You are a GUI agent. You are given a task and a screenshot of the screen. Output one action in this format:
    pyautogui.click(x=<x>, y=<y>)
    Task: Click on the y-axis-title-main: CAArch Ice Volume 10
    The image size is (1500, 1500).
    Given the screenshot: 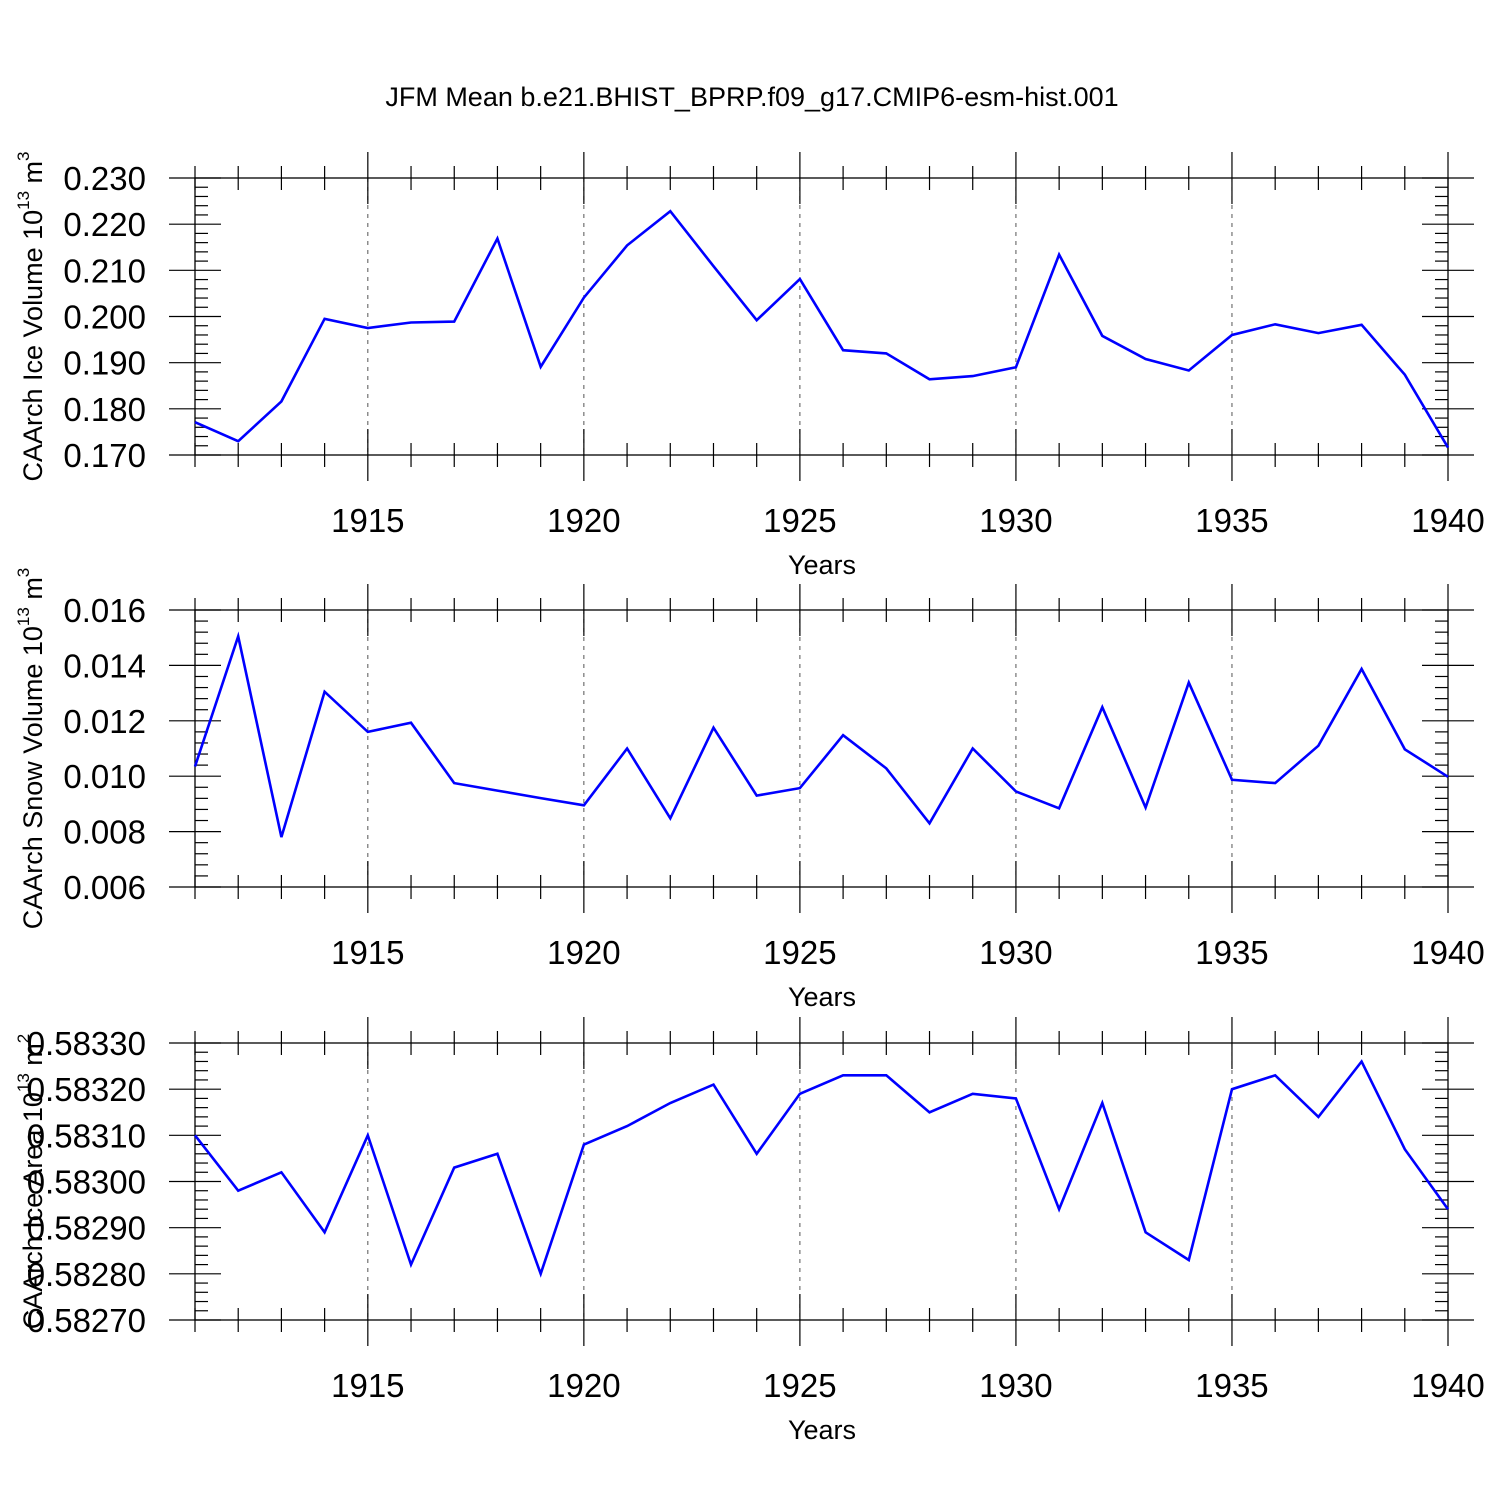 What is the action you would take?
    pyautogui.click(x=33, y=346)
    